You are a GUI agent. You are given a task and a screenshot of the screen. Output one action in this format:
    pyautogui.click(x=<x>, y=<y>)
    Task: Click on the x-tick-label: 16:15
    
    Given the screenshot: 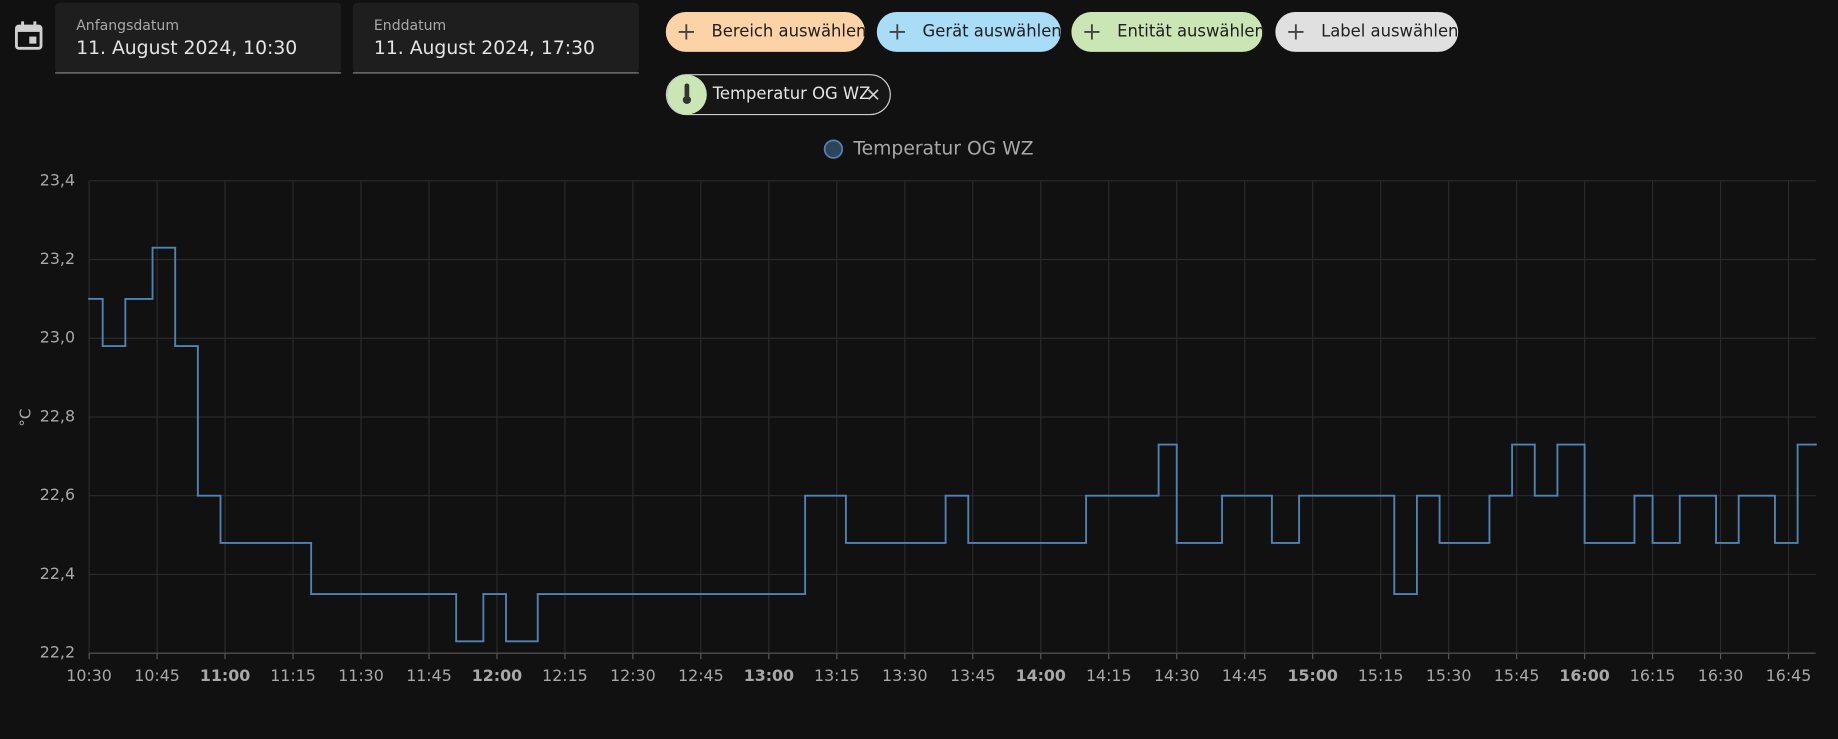 What is the action you would take?
    pyautogui.click(x=1653, y=675)
    